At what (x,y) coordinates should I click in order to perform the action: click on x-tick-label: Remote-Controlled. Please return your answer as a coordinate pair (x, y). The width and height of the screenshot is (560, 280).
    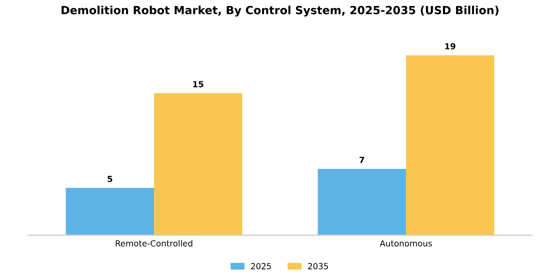
    Looking at the image, I should click on (154, 243).